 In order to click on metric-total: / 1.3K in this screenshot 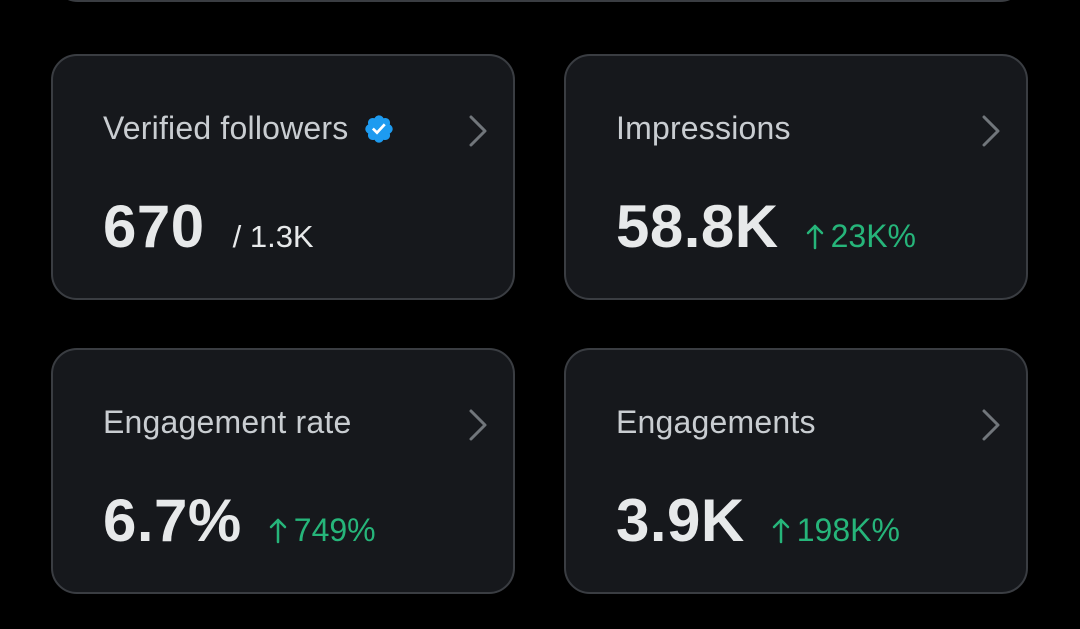, I will do `click(273, 236)`.